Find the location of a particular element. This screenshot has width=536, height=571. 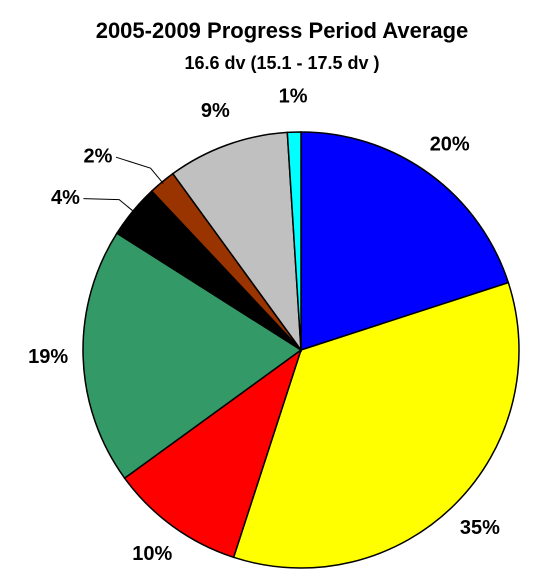

data-label: 2% is located at coordinates (98, 156).